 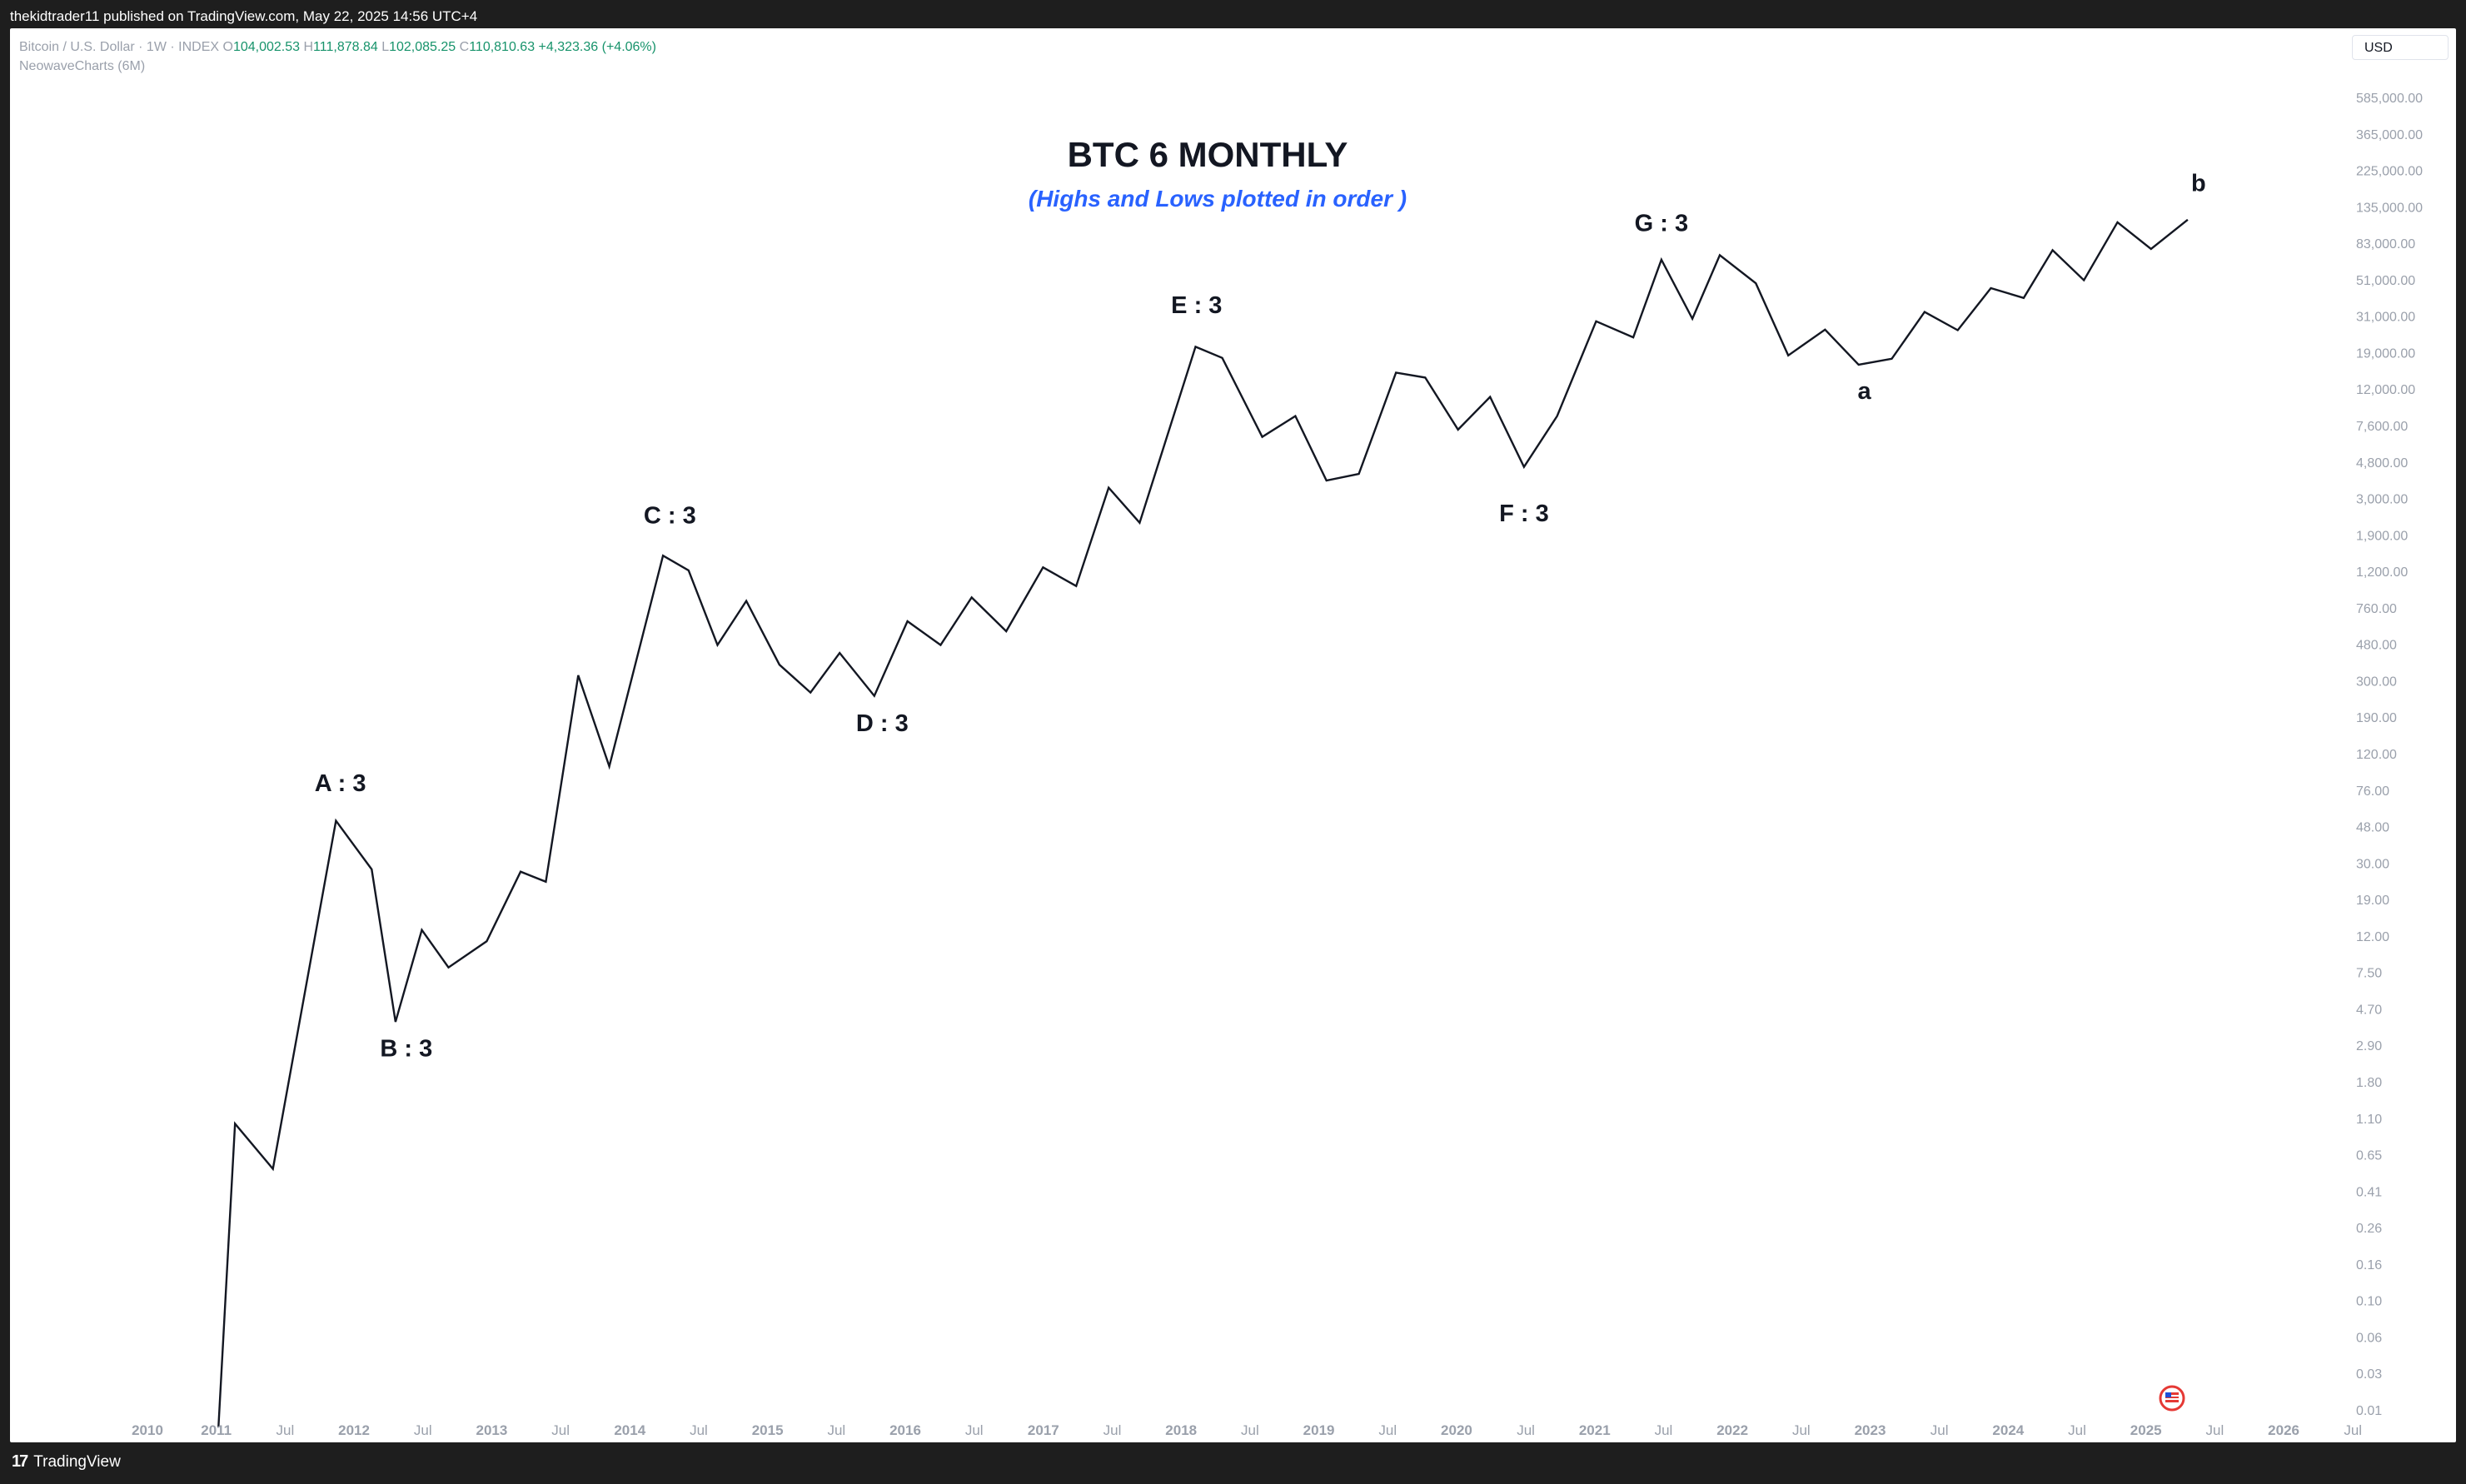 What do you see at coordinates (147, 1430) in the screenshot?
I see `x-tick-label: 2010` at bounding box center [147, 1430].